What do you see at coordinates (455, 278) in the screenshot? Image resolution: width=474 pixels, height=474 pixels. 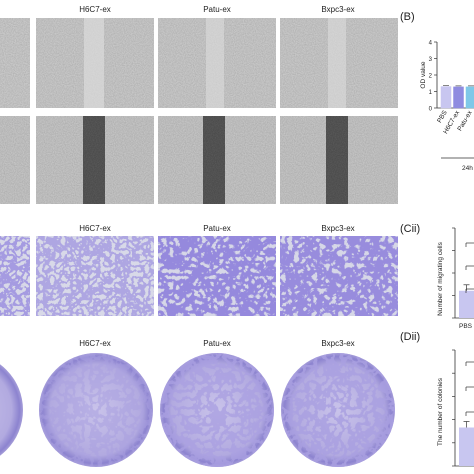 I see `chart-migrating-cells: Number of migrating cells PBS` at bounding box center [455, 278].